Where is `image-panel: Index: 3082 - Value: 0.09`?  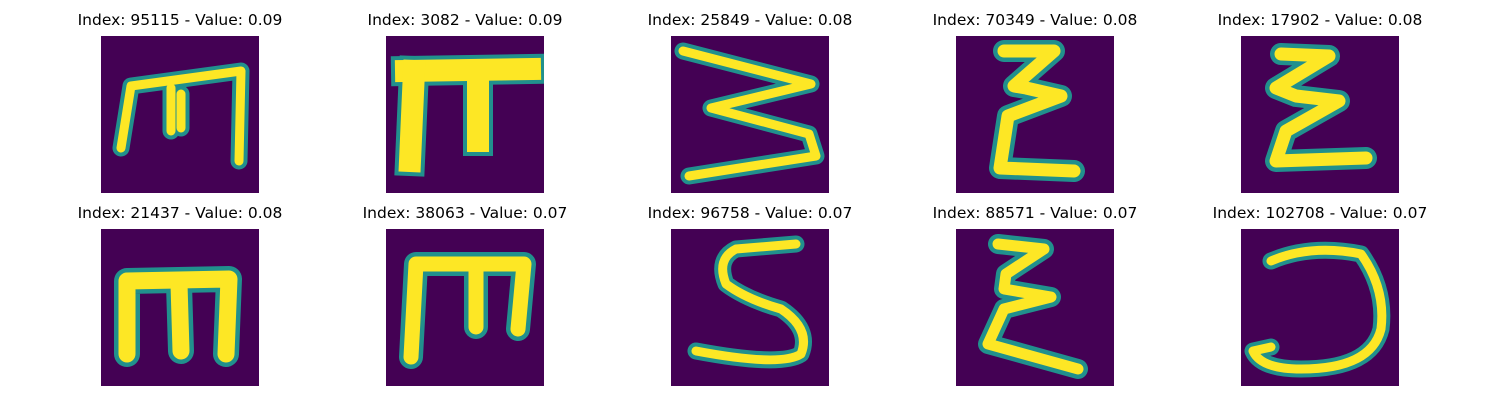
image-panel: Index: 3082 - Value: 0.09 is located at coordinates (465, 101).